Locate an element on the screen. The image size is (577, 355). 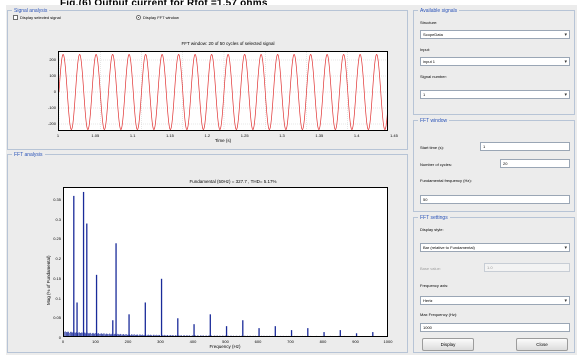
signal-x-tick-label: 1.3 is located at coordinates (282, 135).